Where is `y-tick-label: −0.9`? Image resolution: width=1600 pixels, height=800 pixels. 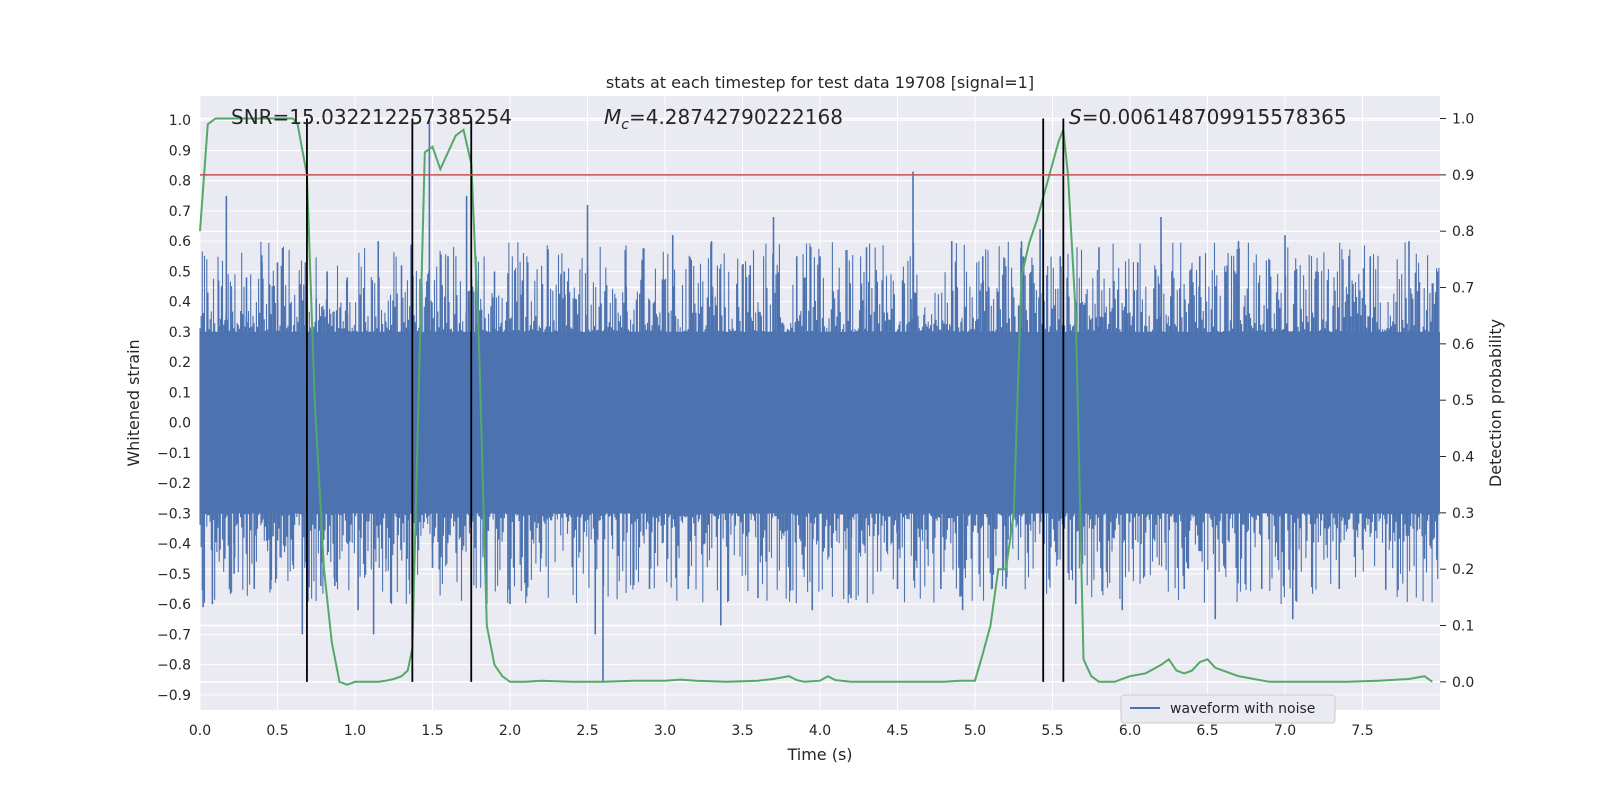
y-tick-label: −0.9 is located at coordinates (174, 696).